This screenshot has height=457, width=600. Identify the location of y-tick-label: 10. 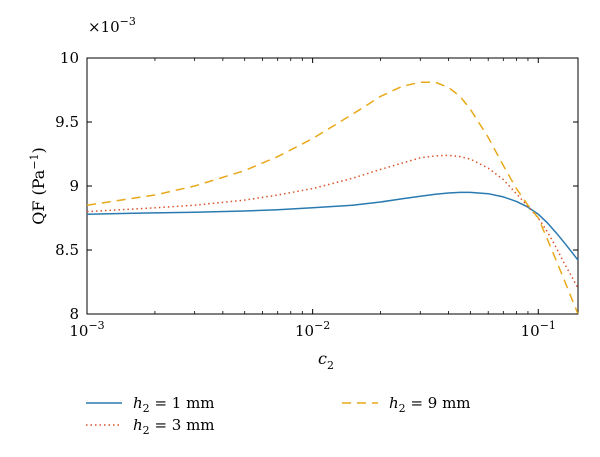
(69, 58).